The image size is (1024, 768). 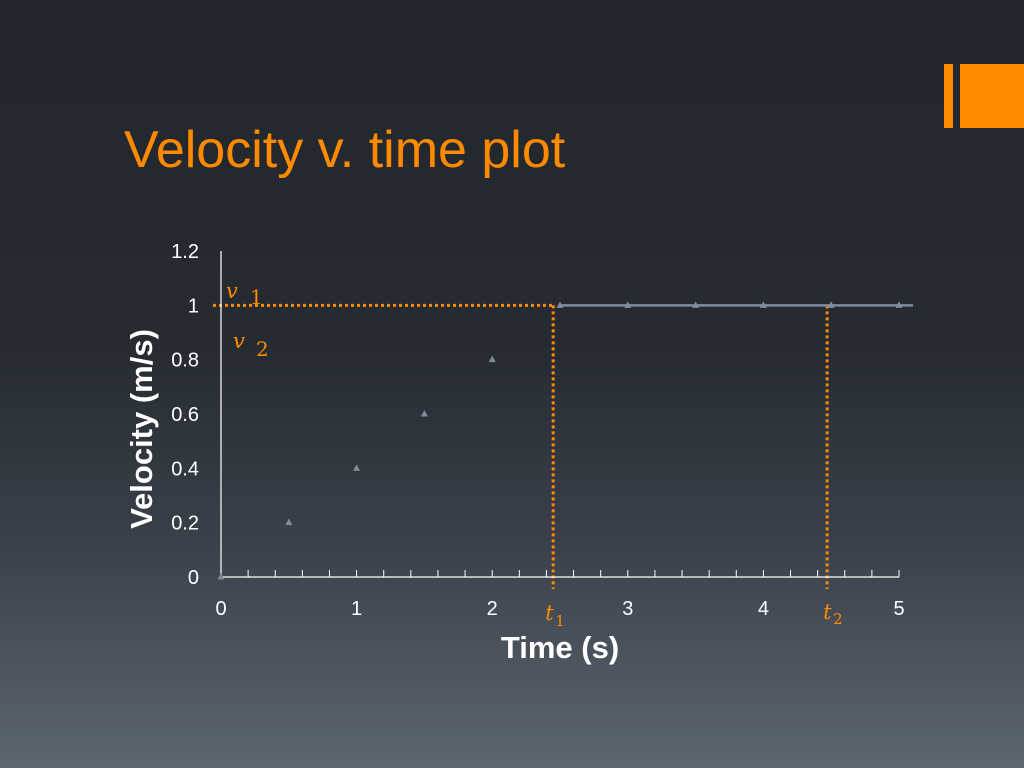 I want to click on y-tick-label: 0, so click(x=193, y=578).